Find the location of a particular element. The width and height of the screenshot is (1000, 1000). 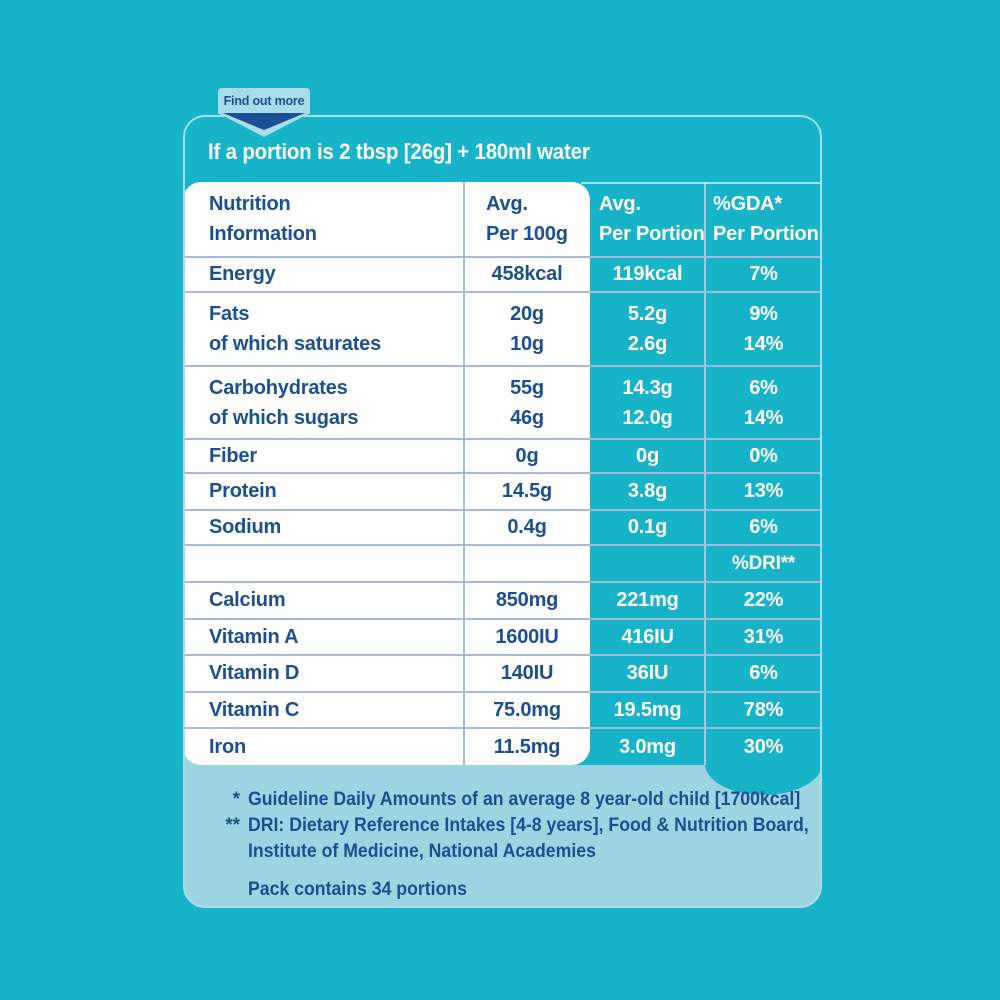

gda-percent-value: 7% is located at coordinates (763, 274).